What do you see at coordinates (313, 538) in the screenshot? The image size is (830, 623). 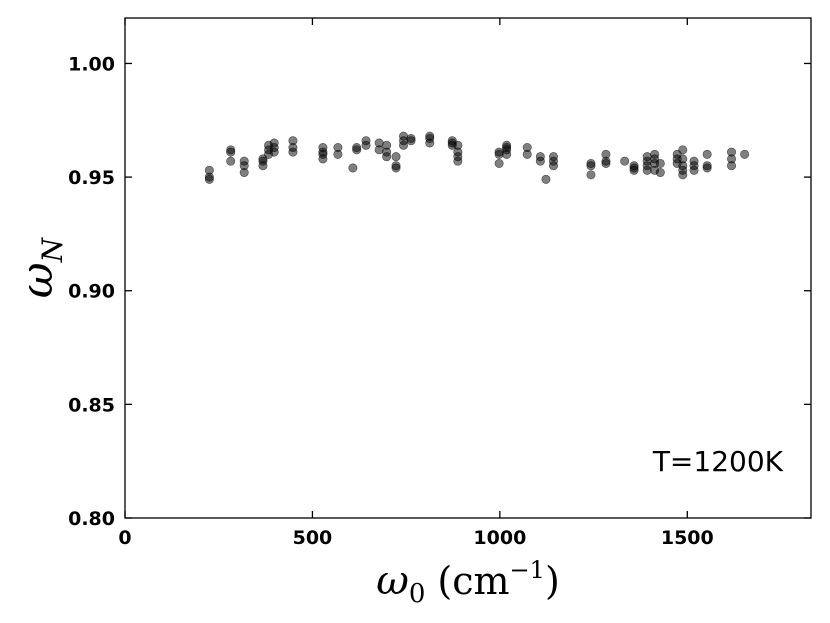 I see `x-tick-label: 500` at bounding box center [313, 538].